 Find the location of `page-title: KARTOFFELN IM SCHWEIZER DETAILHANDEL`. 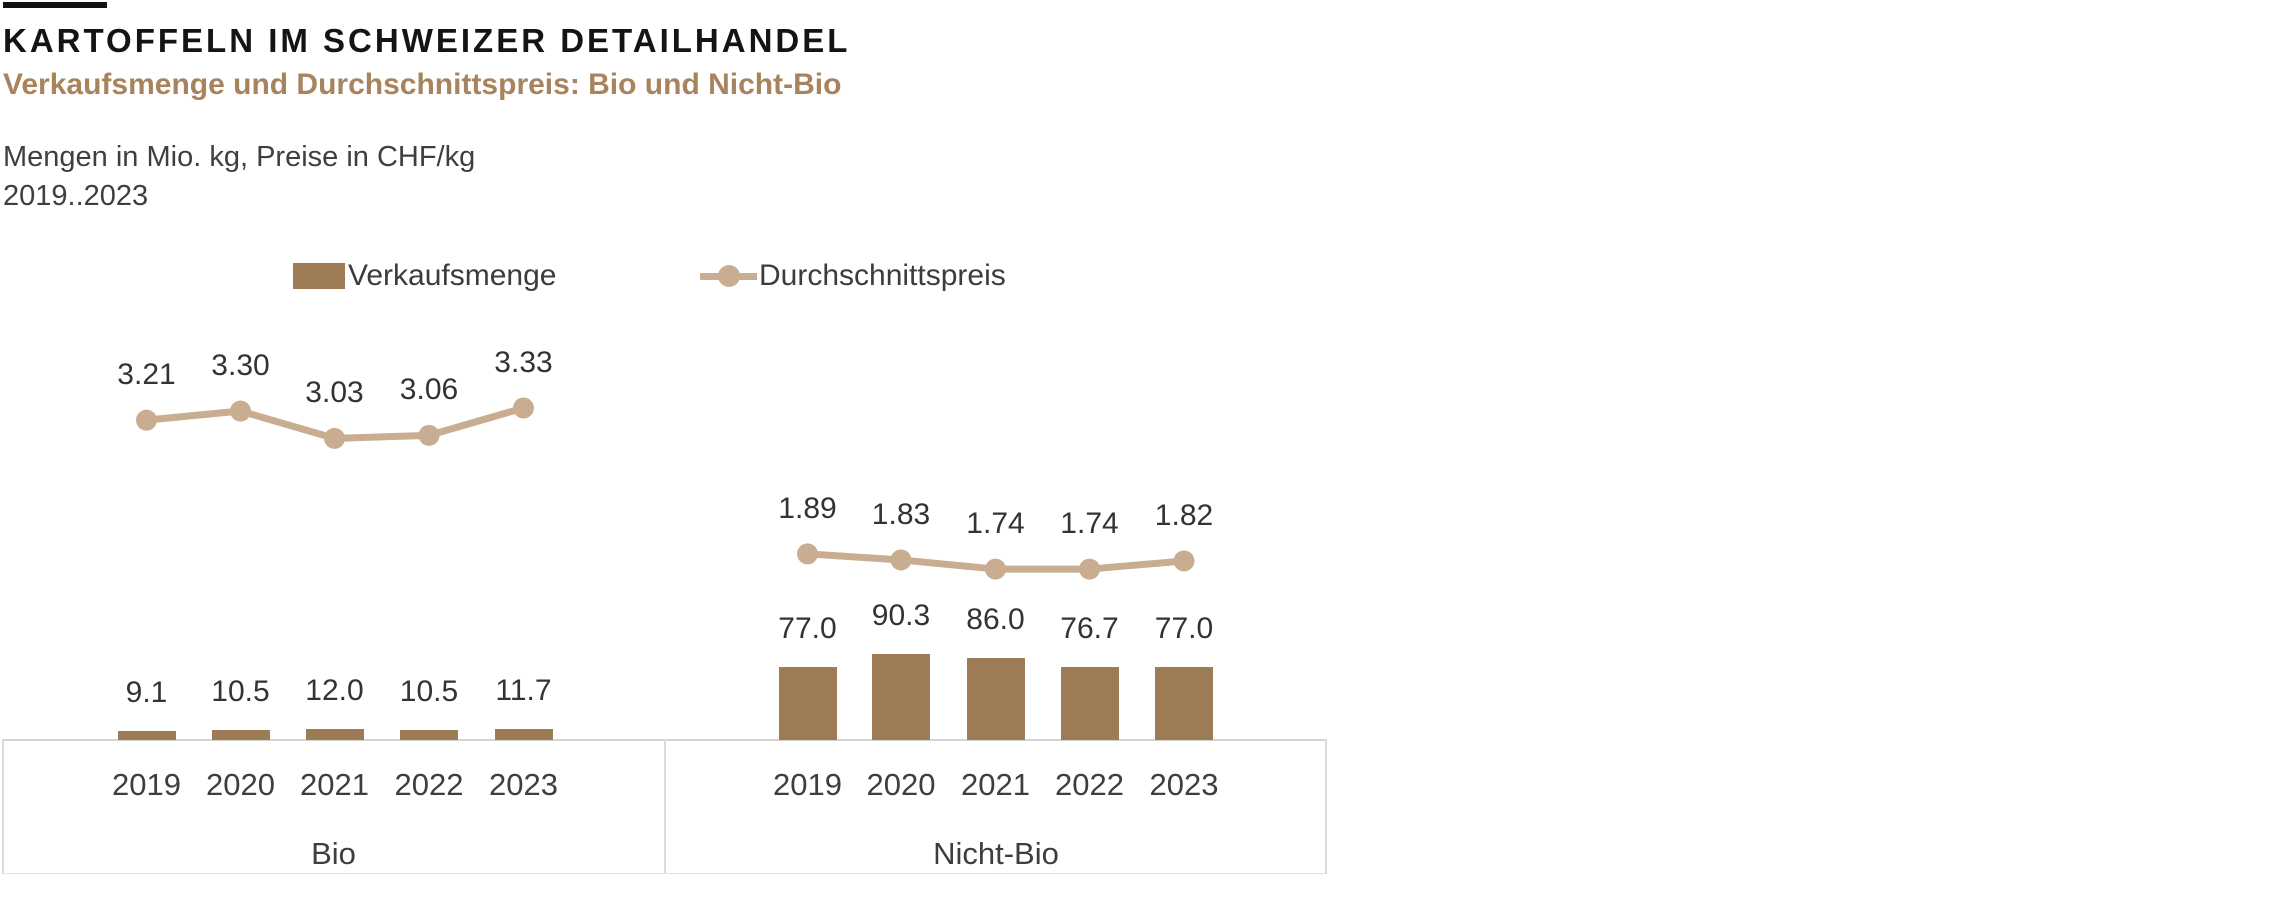

page-title: KARTOFFELN IM SCHWEIZER DETAILHANDEL is located at coordinates (427, 40).